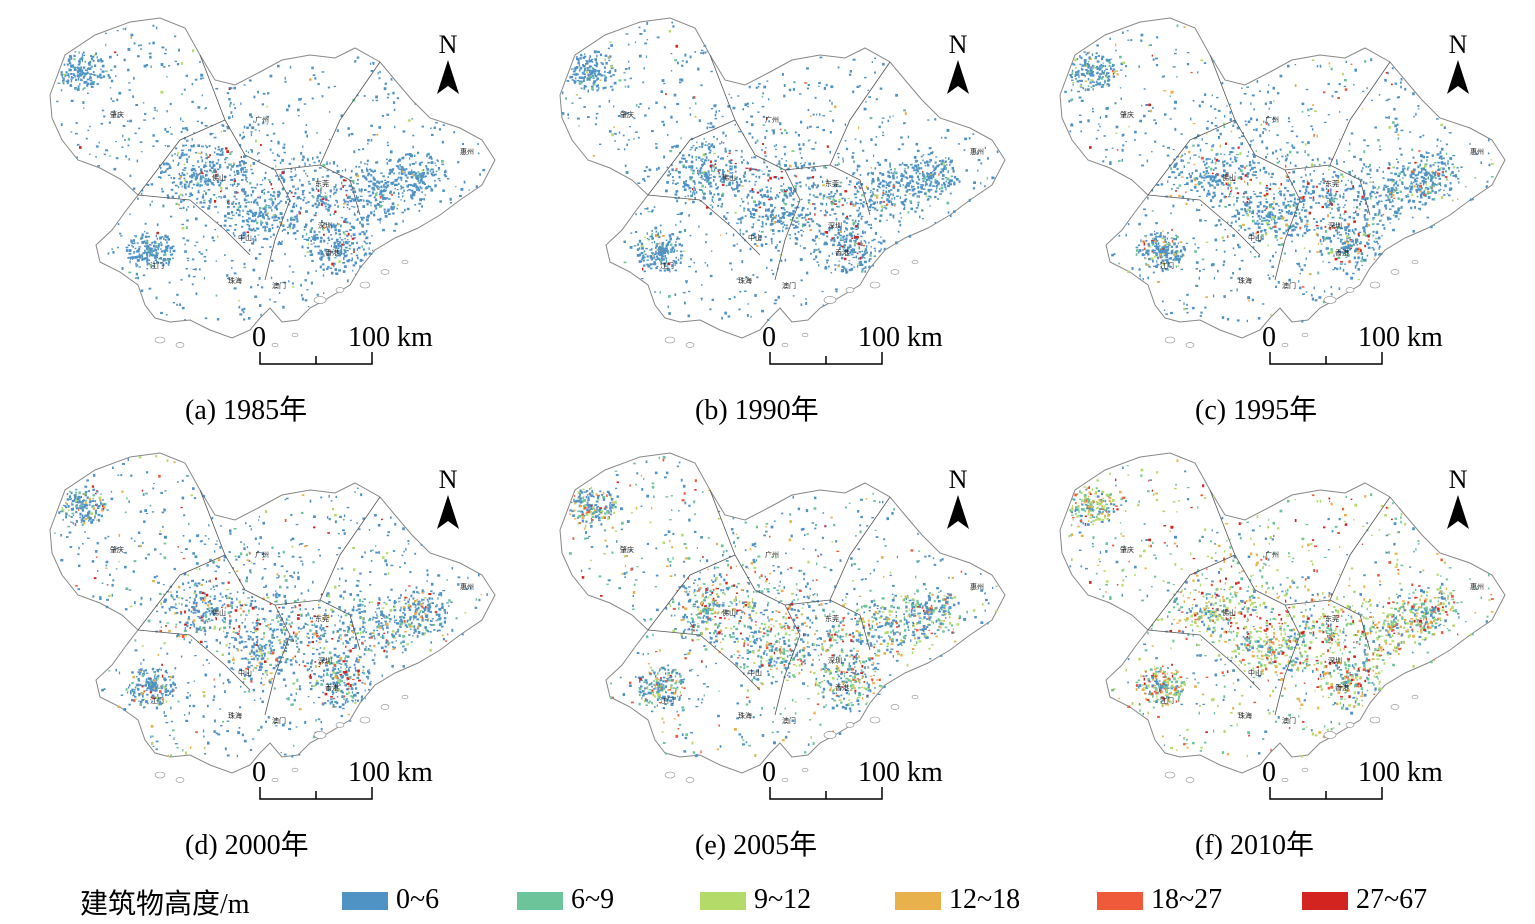 This screenshot has height=924, width=1535. Describe the element at coordinates (1187, 899) in the screenshot. I see `legend-label: 18~27` at that location.